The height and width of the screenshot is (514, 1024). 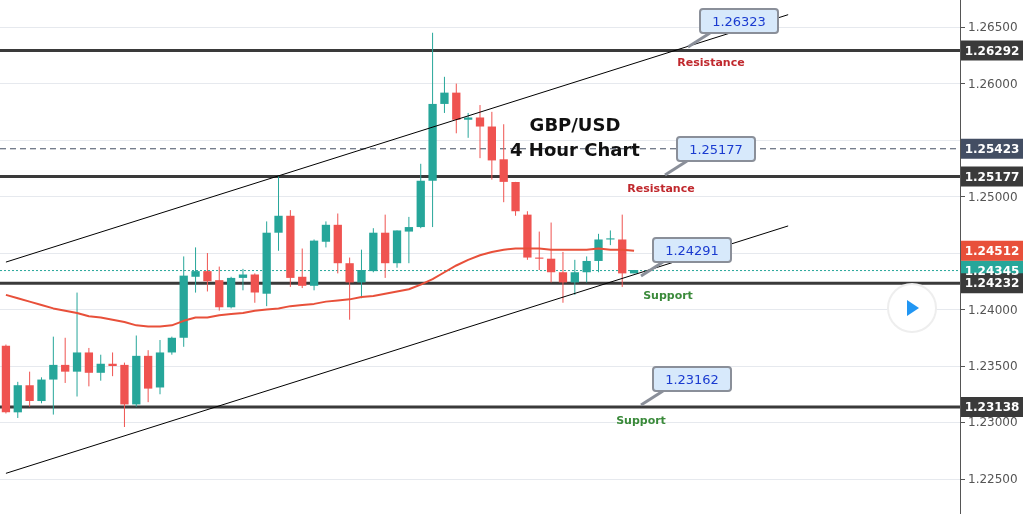 What do you see at coordinates (993, 83) in the screenshot?
I see `y-tick-label: 1.26000` at bounding box center [993, 83].